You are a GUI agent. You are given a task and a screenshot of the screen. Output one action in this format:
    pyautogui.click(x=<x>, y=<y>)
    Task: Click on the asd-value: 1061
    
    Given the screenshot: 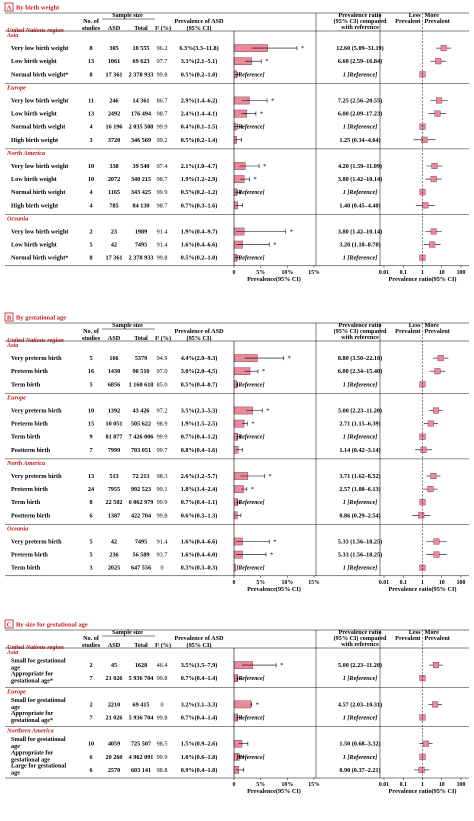 What is the action you would take?
    pyautogui.click(x=114, y=61)
    